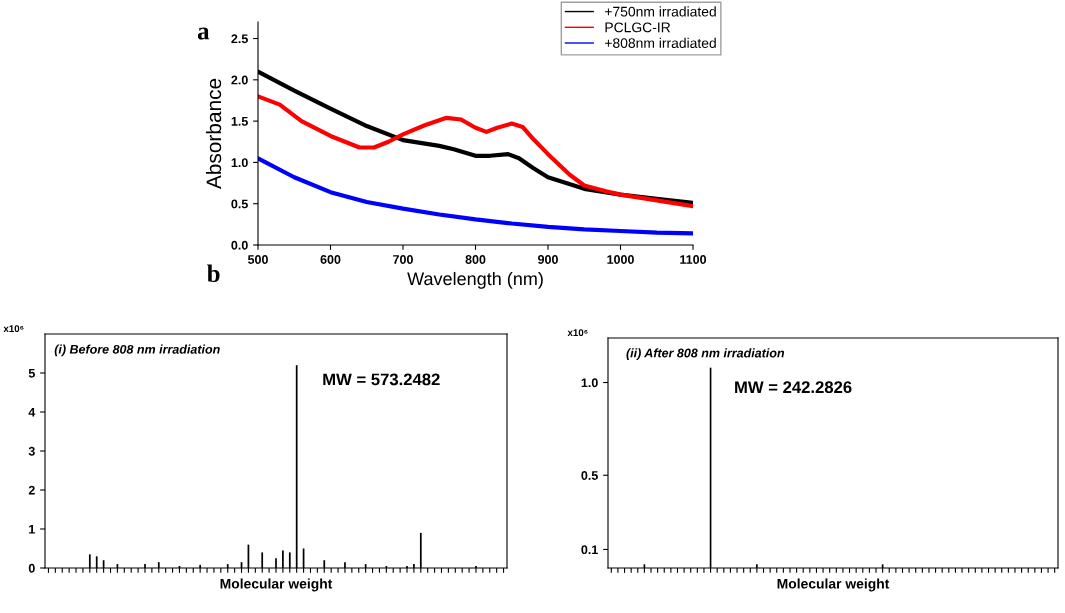 The width and height of the screenshot is (1065, 613). What do you see at coordinates (475, 259) in the screenshot?
I see `x-tick-label: 800` at bounding box center [475, 259].